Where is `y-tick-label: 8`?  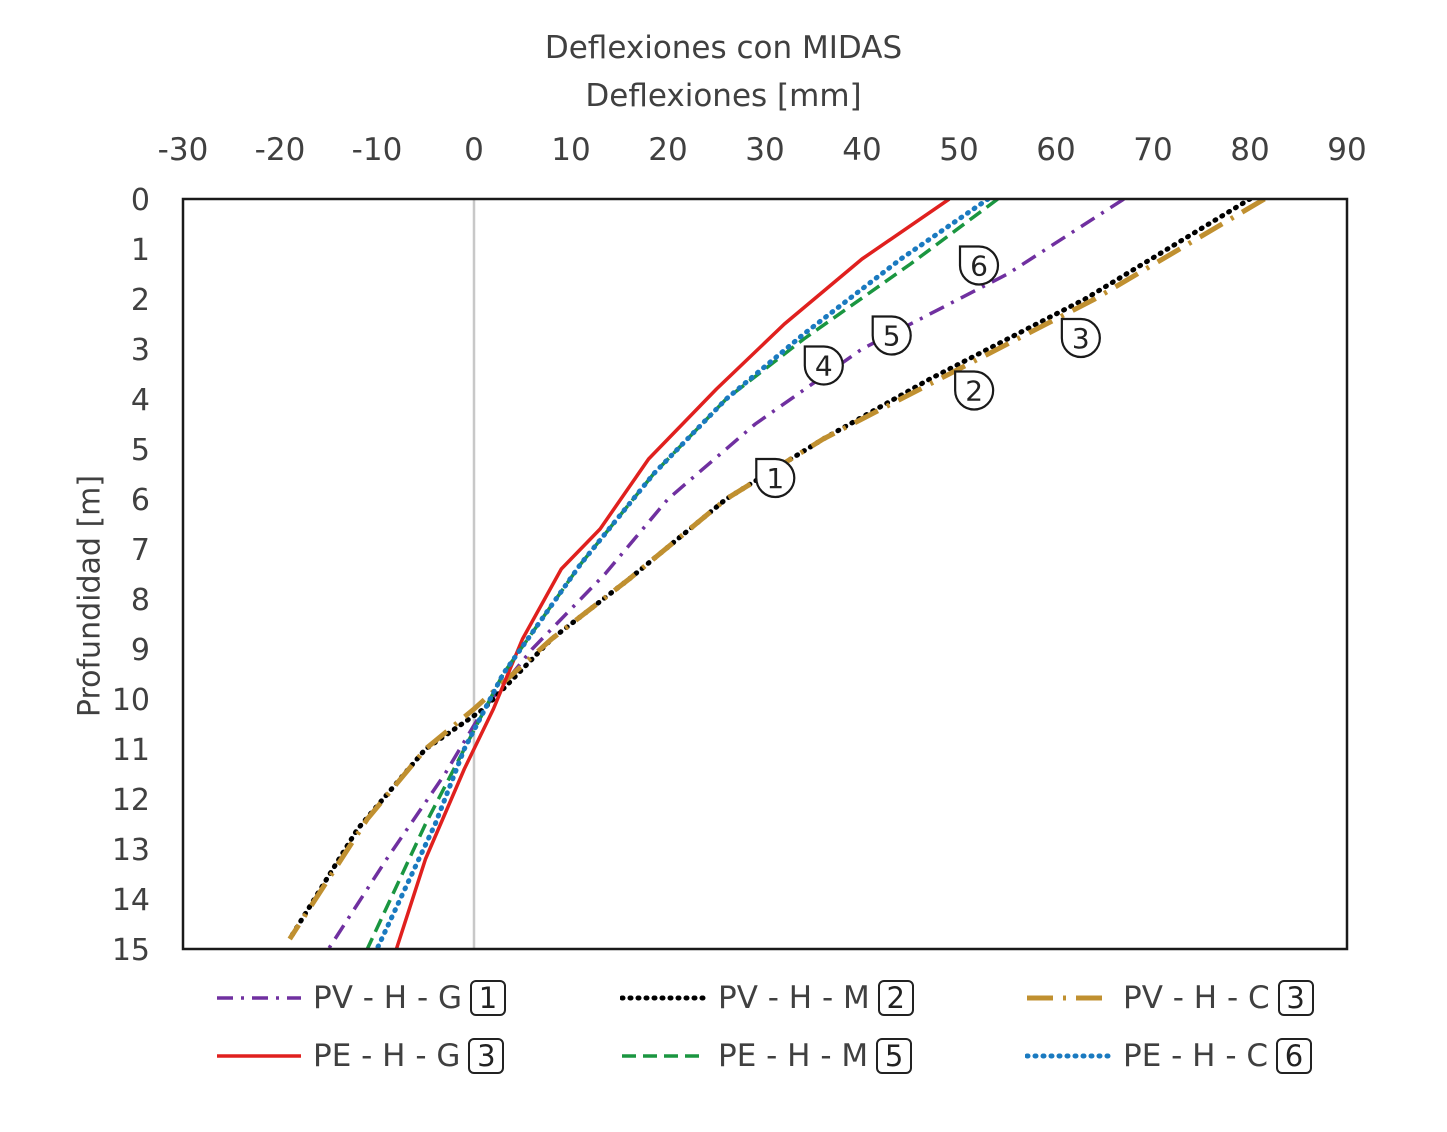 y-tick-label: 8 is located at coordinates (140, 600).